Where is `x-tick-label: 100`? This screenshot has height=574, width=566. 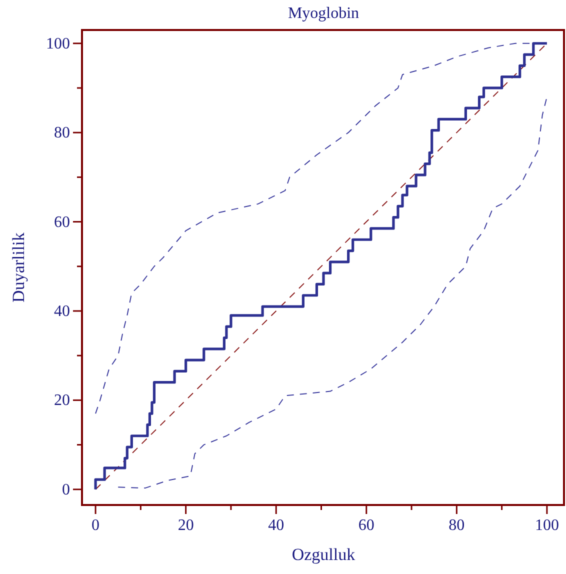
x-tick-label: 100 is located at coordinates (546, 525).